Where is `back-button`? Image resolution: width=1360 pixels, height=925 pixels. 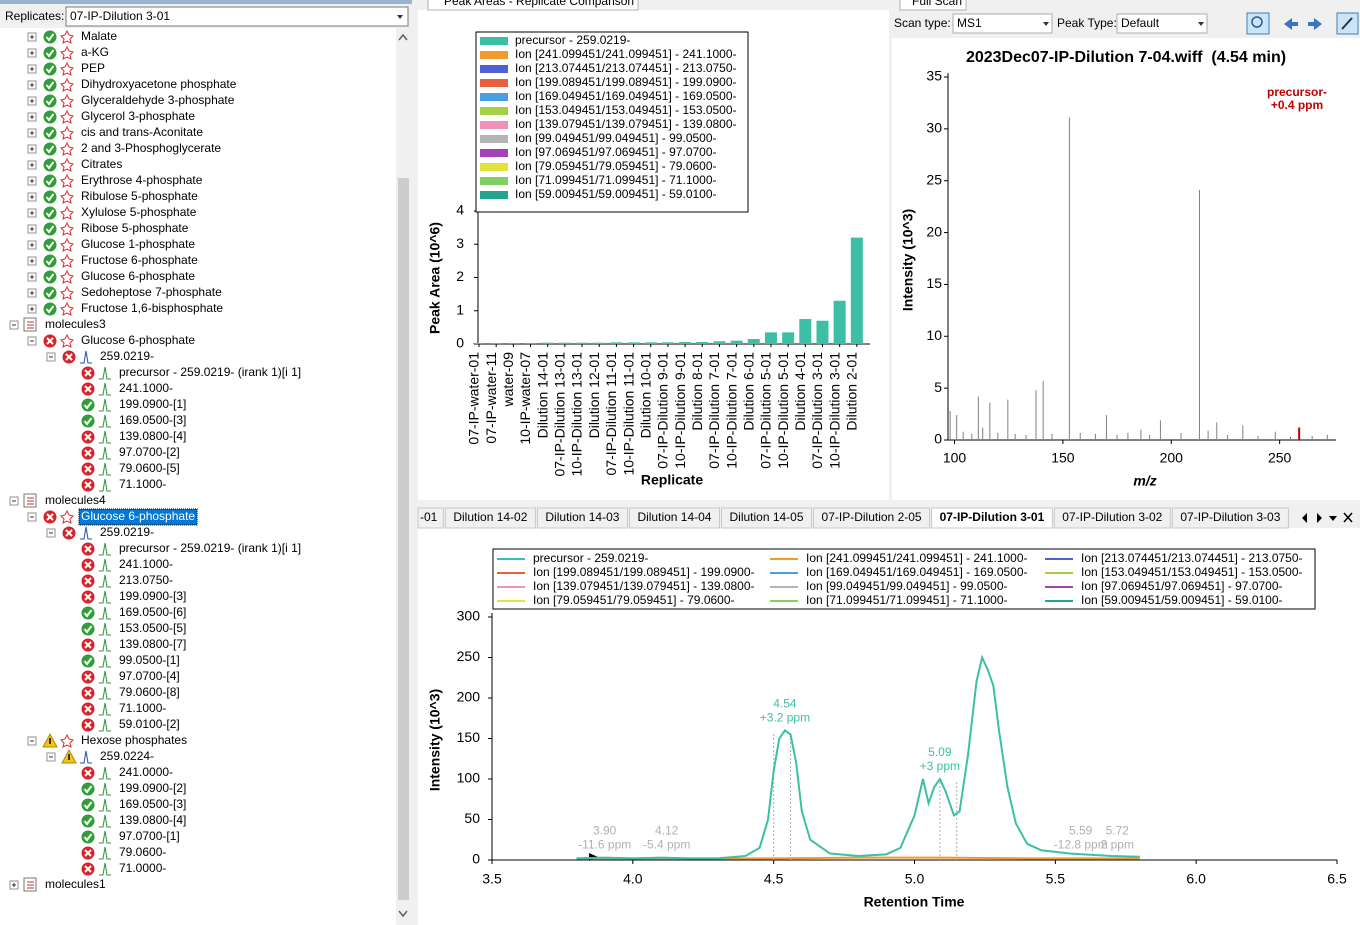
back-button is located at coordinates (1291, 24).